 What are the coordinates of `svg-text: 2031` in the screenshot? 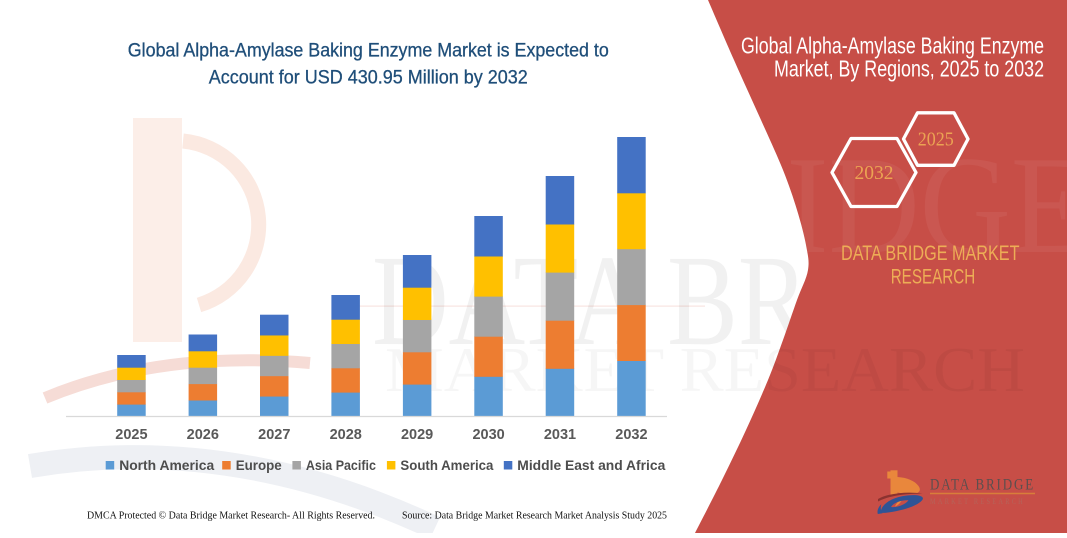 It's located at (560, 435).